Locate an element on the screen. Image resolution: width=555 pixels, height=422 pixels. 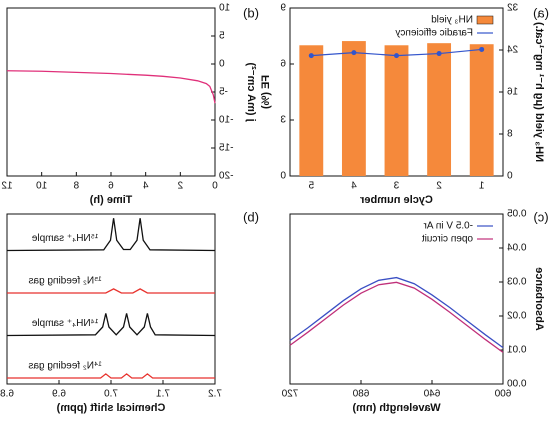
y-tick-label: -5 is located at coordinates (223, 92).